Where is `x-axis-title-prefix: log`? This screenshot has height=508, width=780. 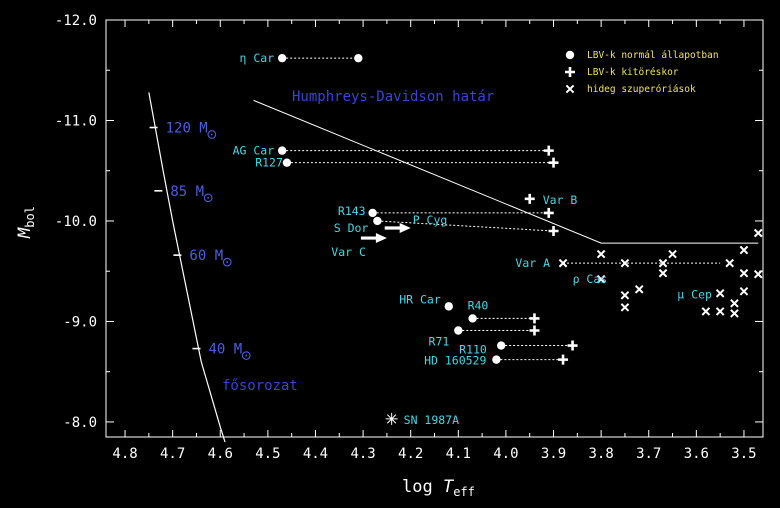
x-axis-title-prefix: log is located at coordinates (422, 487).